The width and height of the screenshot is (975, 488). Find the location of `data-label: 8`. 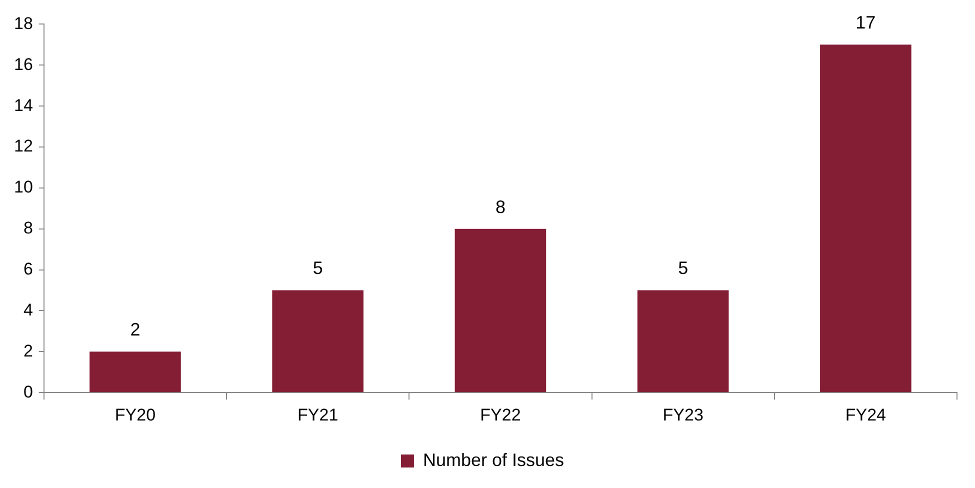

data-label: 8 is located at coordinates (500, 206).